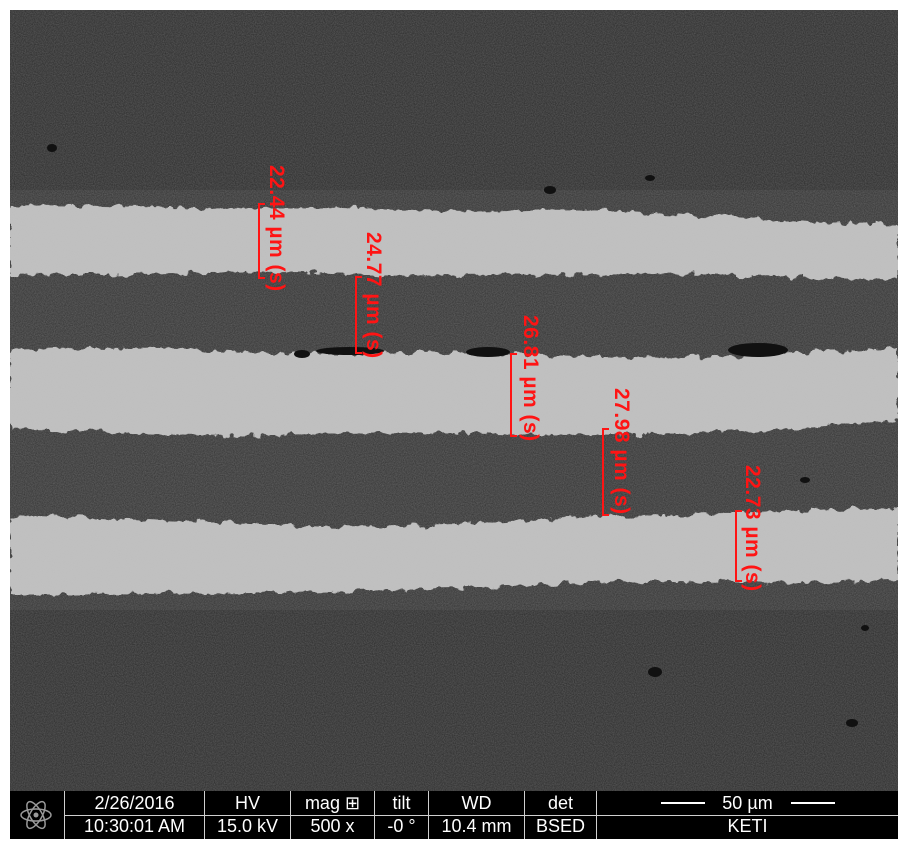  Describe the element at coordinates (247, 803) in the screenshot. I see `hv-label: HV` at that location.